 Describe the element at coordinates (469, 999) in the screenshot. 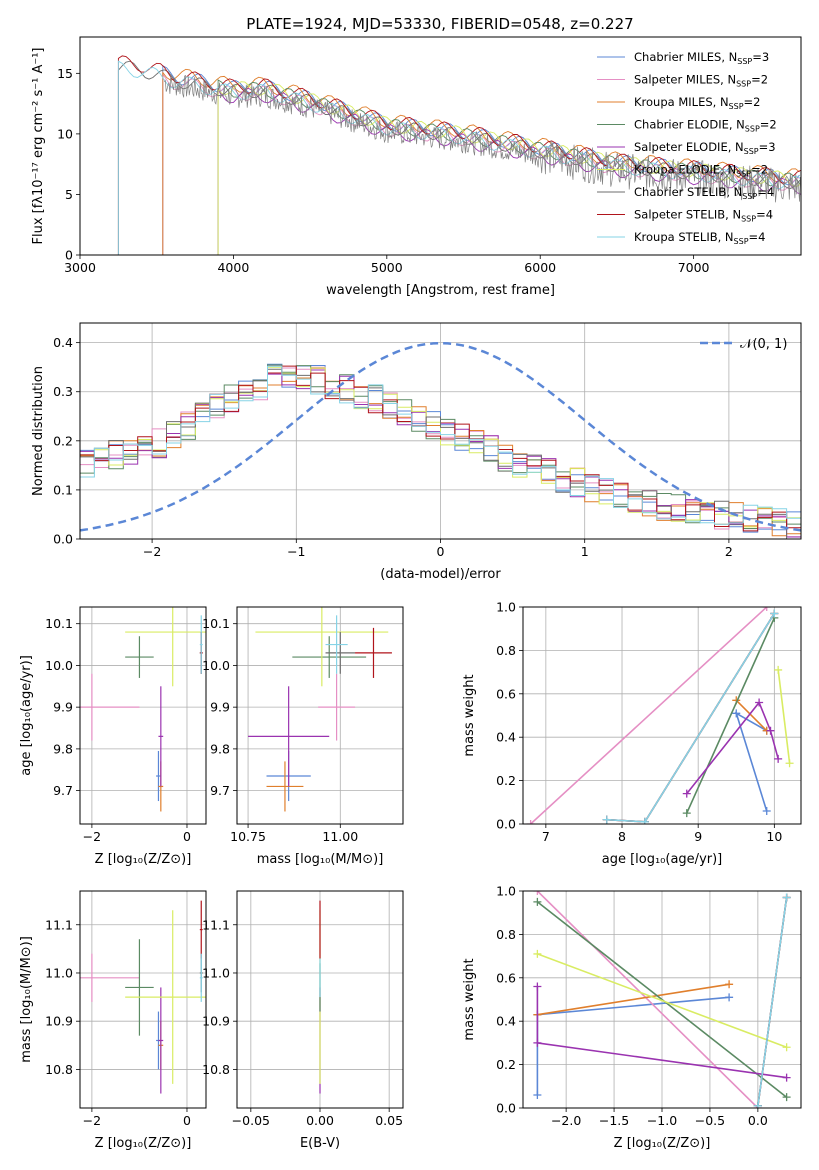

I see `y-axis-label: mass weight` at that location.